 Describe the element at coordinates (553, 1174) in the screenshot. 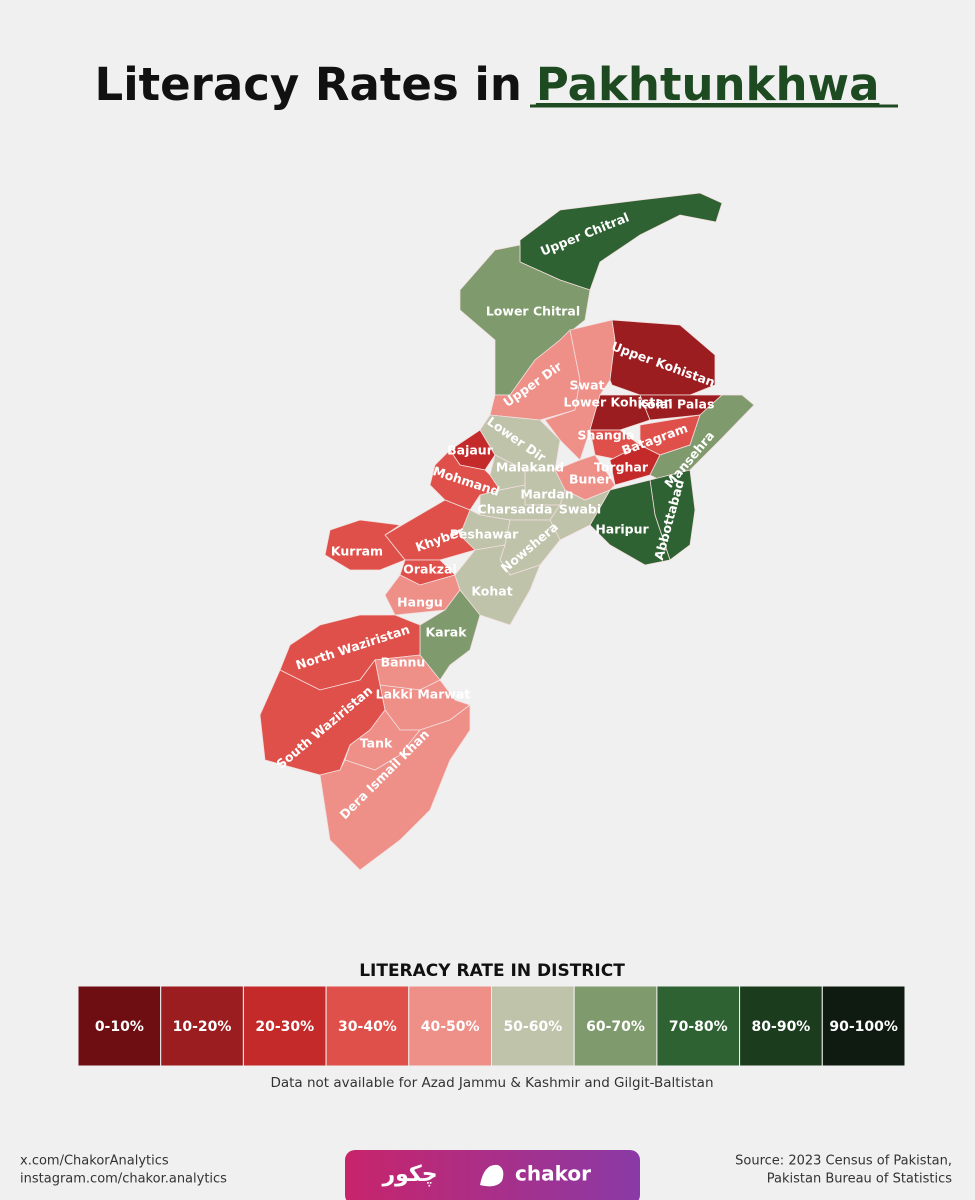

I see `brand-name: chakor` at that location.